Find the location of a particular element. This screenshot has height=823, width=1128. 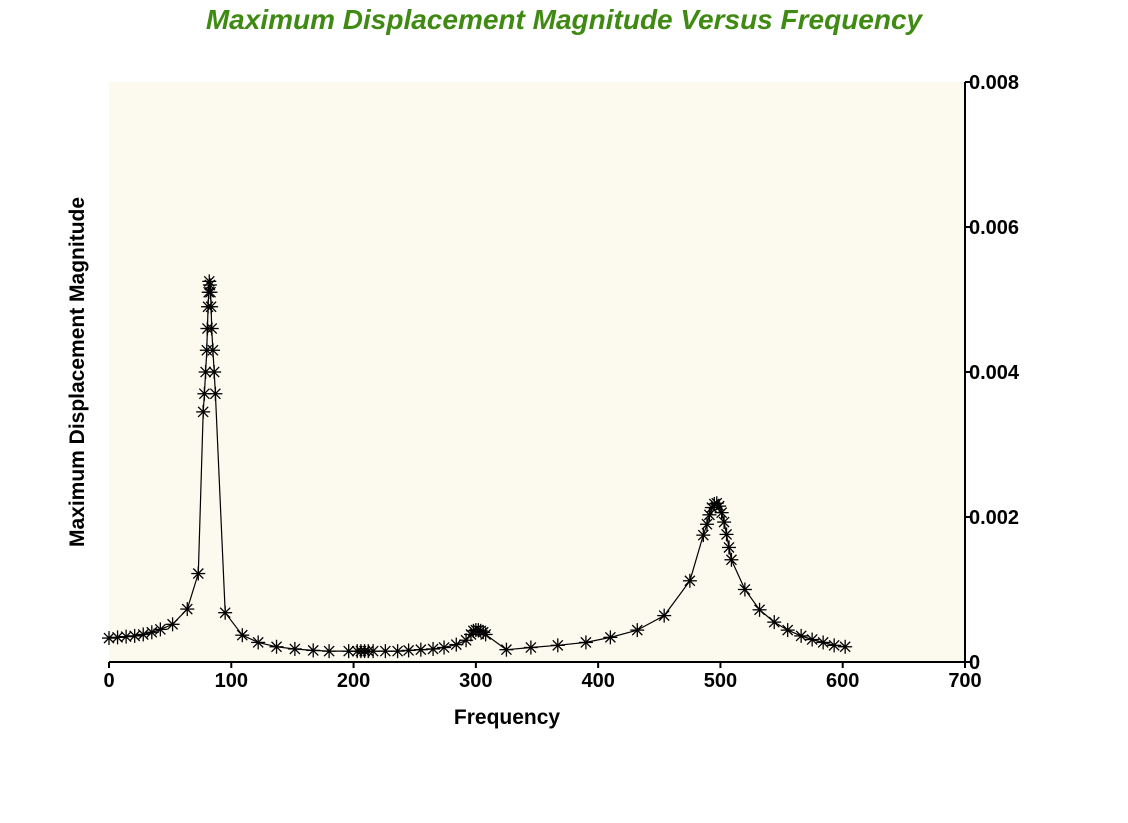

y-tick-label: 0.002 is located at coordinates (994, 518).